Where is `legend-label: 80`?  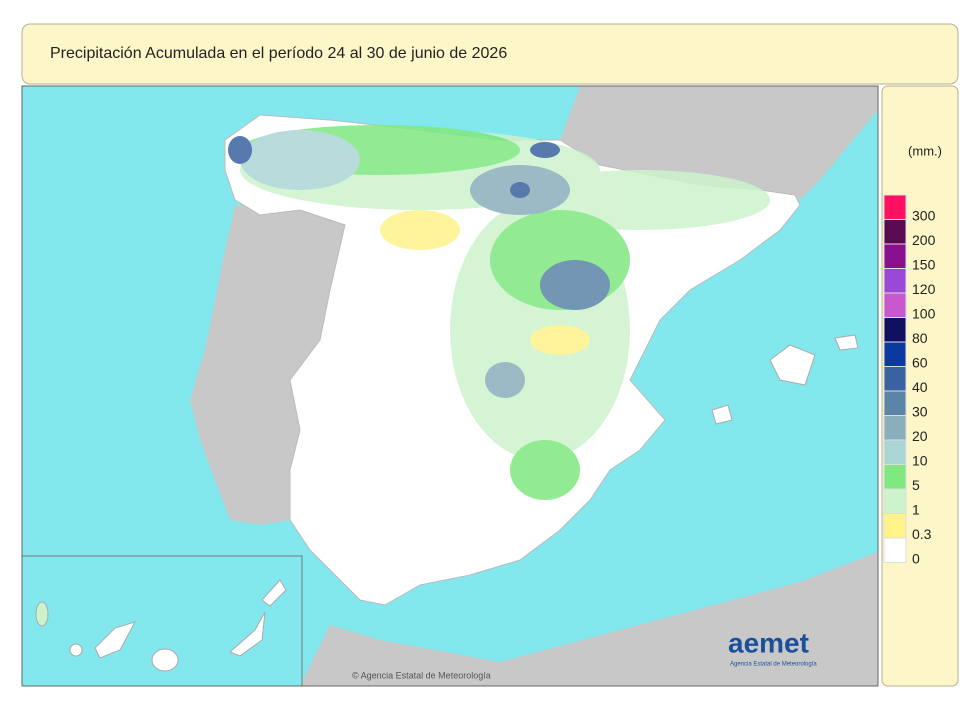
legend-label: 80 is located at coordinates (920, 338).